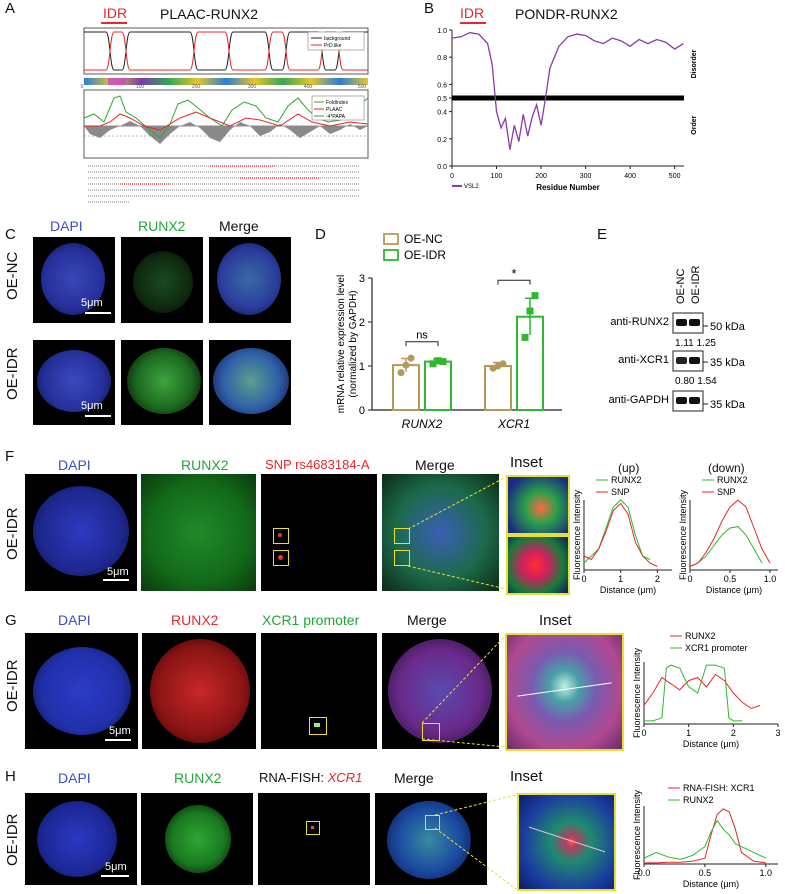  What do you see at coordinates (435, 465) in the screenshot?
I see `f-col-merge: Merge` at bounding box center [435, 465].